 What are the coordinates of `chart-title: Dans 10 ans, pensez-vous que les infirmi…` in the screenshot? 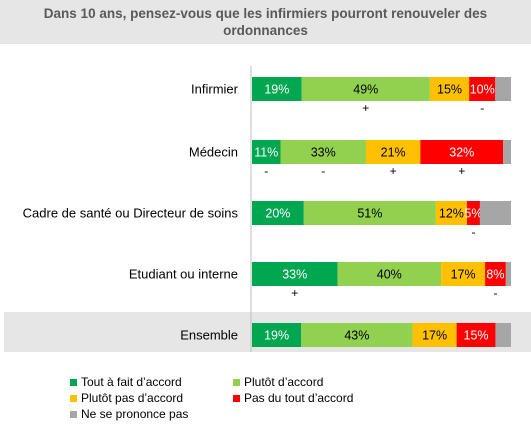 It's located at (265, 22).